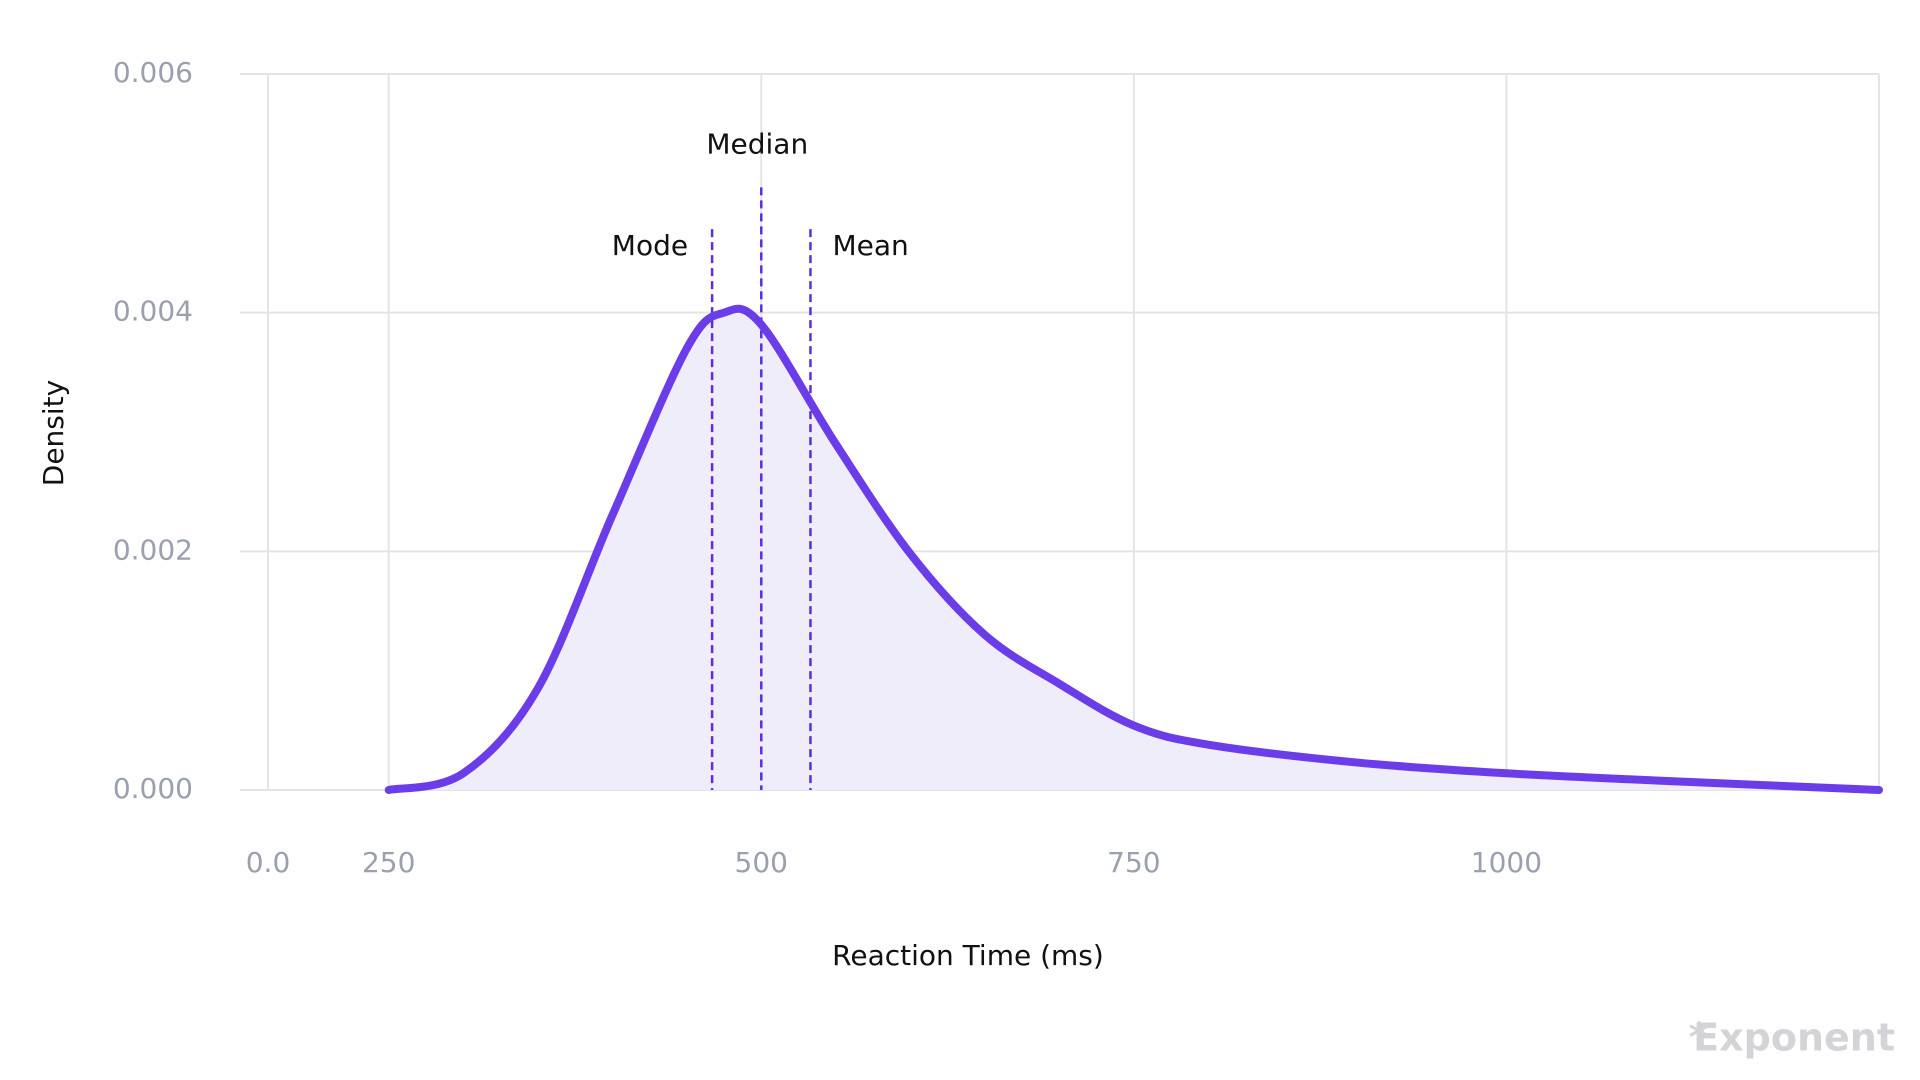 The width and height of the screenshot is (1920, 1080). I want to click on x-tick-label: 250, so click(388, 862).